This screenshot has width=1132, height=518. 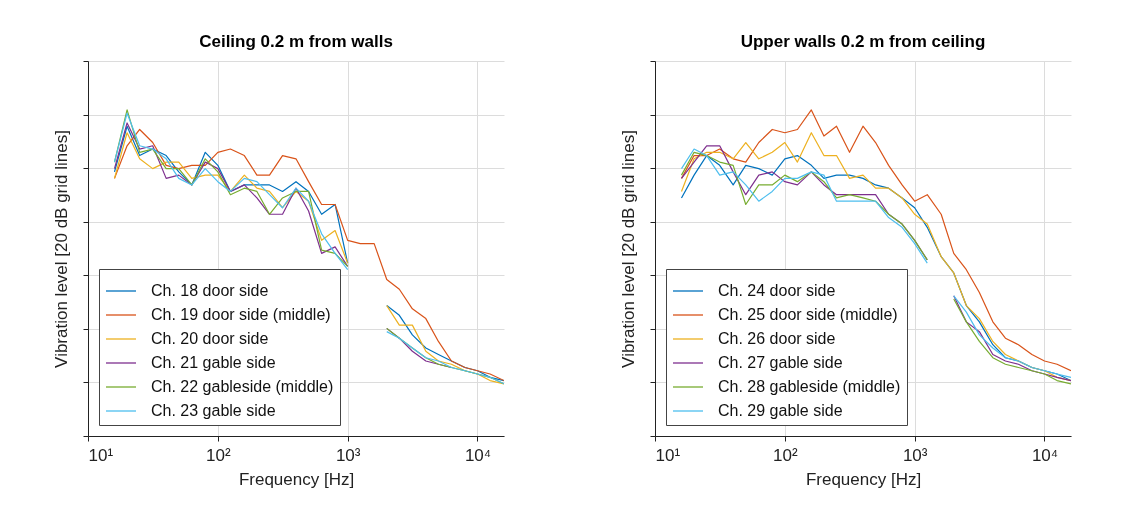 I want to click on legend-label: Ch. 25 door side (middle), so click(x=808, y=314).